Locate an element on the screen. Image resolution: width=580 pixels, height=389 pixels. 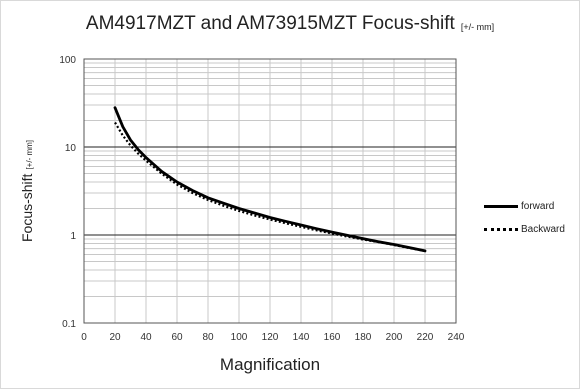
y-tick-label: 100 is located at coordinates (67, 60).